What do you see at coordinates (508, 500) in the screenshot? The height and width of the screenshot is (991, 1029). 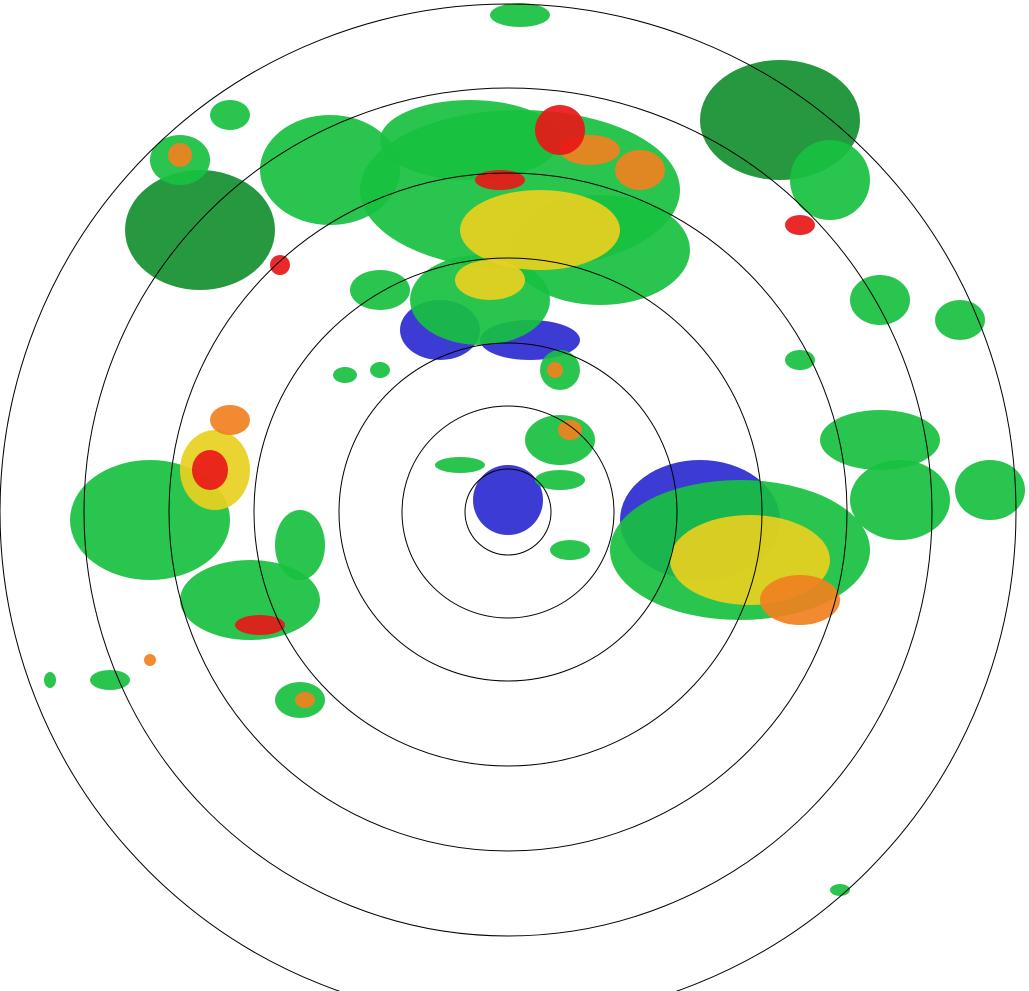 I see `echo-weak` at bounding box center [508, 500].